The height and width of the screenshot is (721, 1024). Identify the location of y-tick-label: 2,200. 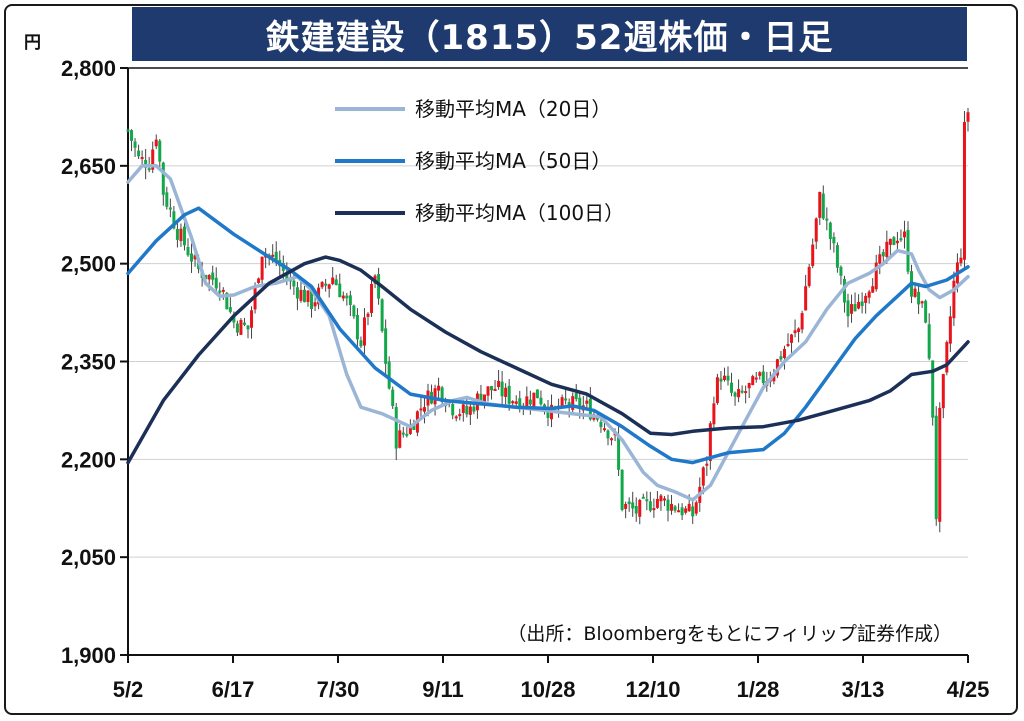
(88, 459).